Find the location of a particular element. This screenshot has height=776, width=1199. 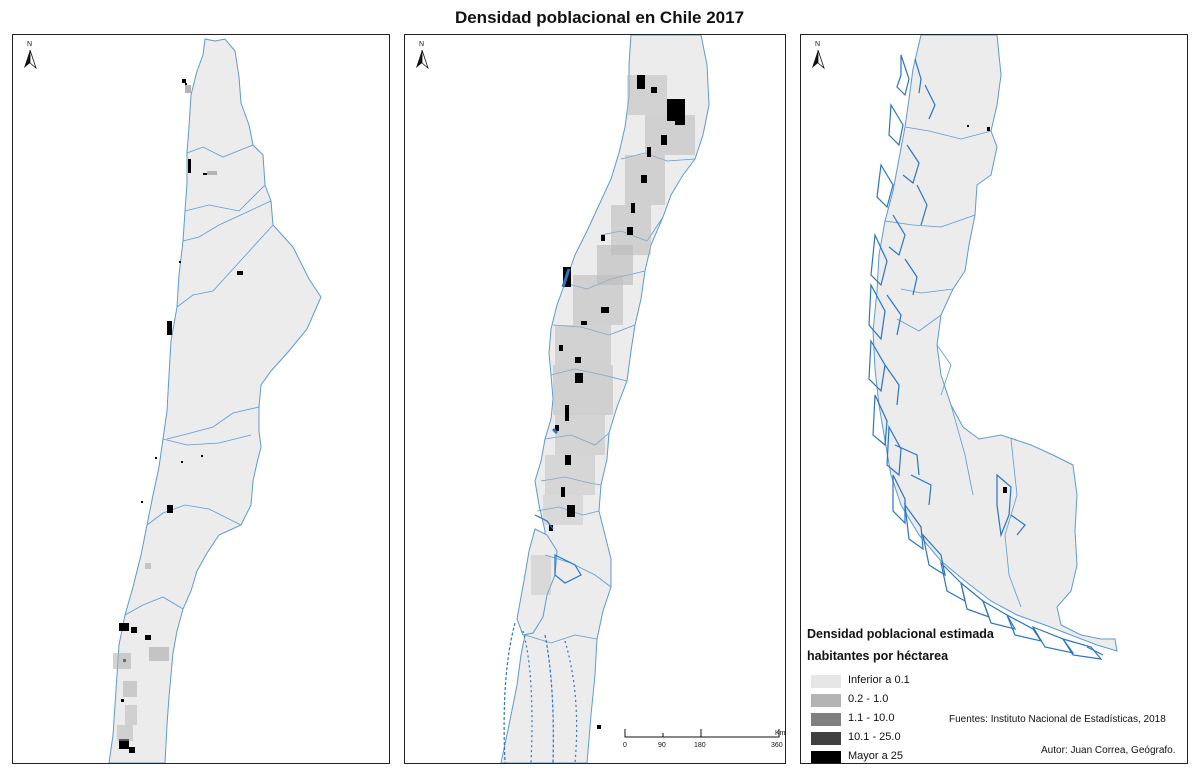

legend-title-line2: habitantes por héctarea is located at coordinates (878, 656).